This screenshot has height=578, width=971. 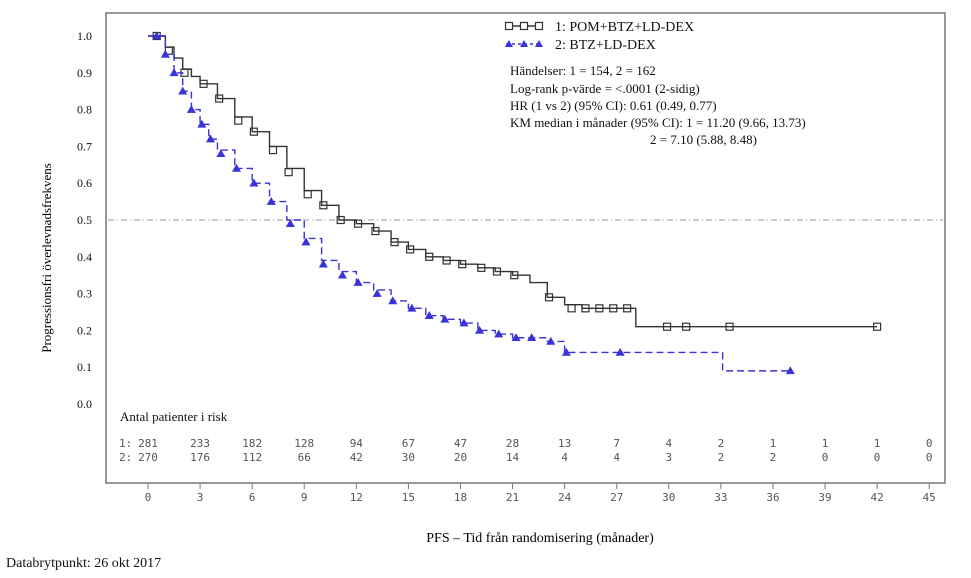 What do you see at coordinates (703, 139) in the screenshot?
I see `stats-annotation: 2 = 7.10 (5.88, 8.48)` at bounding box center [703, 139].